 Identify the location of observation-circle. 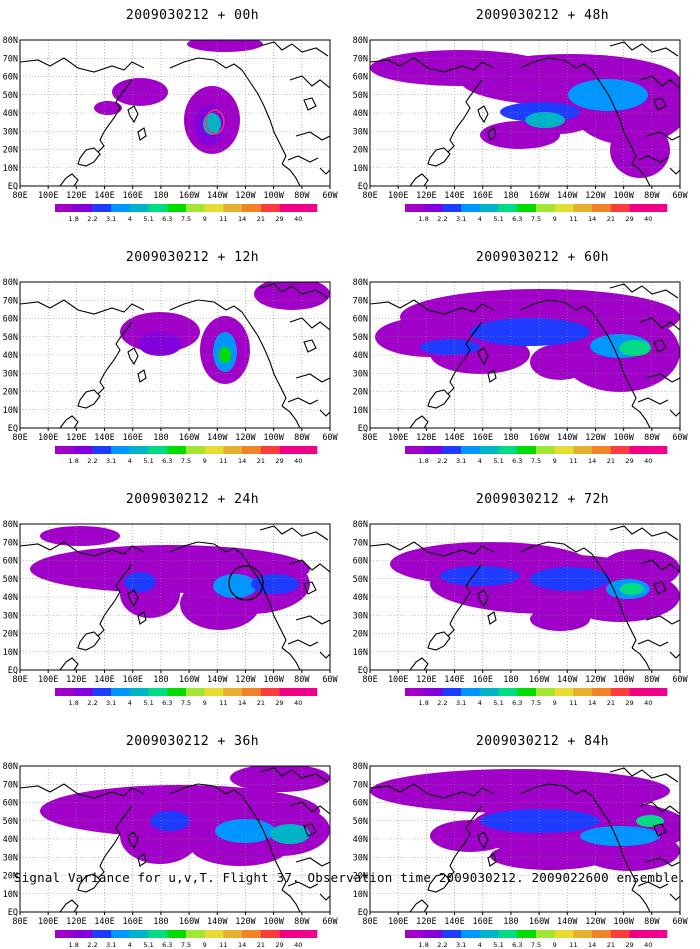
(246, 583).